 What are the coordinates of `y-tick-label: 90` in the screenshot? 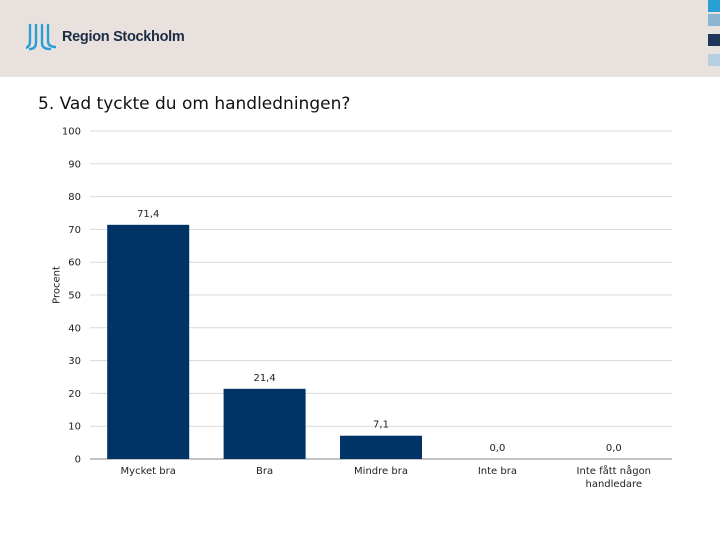 It's located at (74, 164).